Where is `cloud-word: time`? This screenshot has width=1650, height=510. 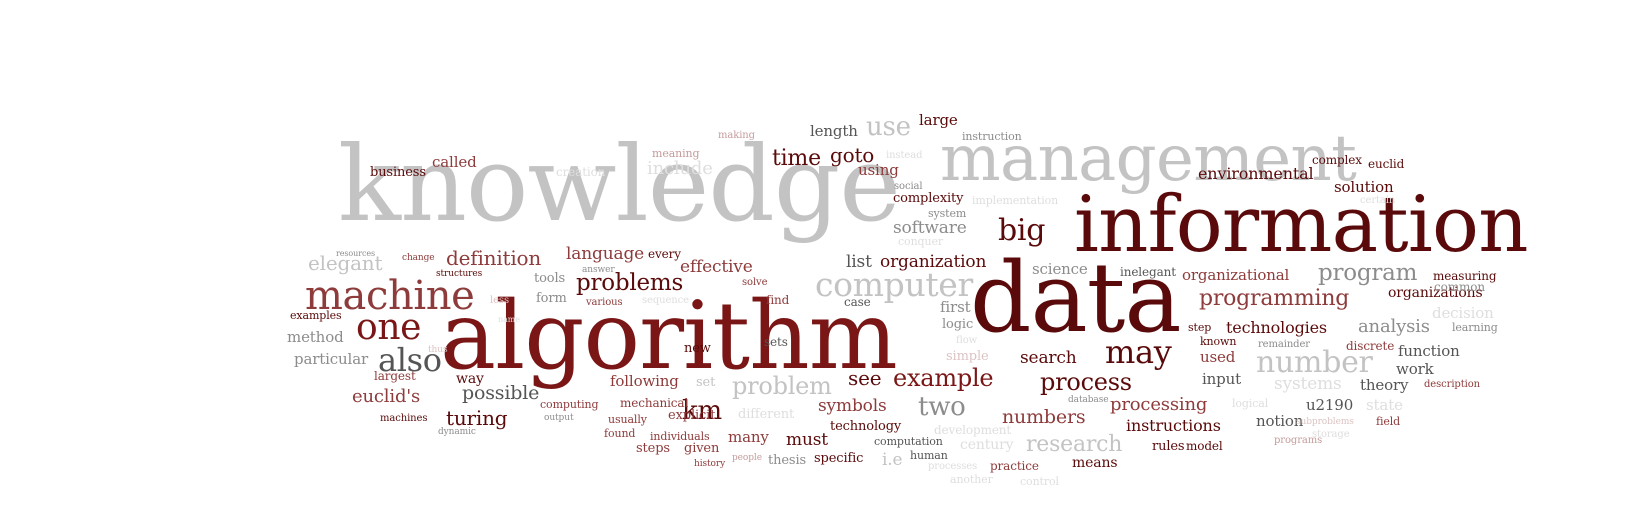 cloud-word: time is located at coordinates (796, 158).